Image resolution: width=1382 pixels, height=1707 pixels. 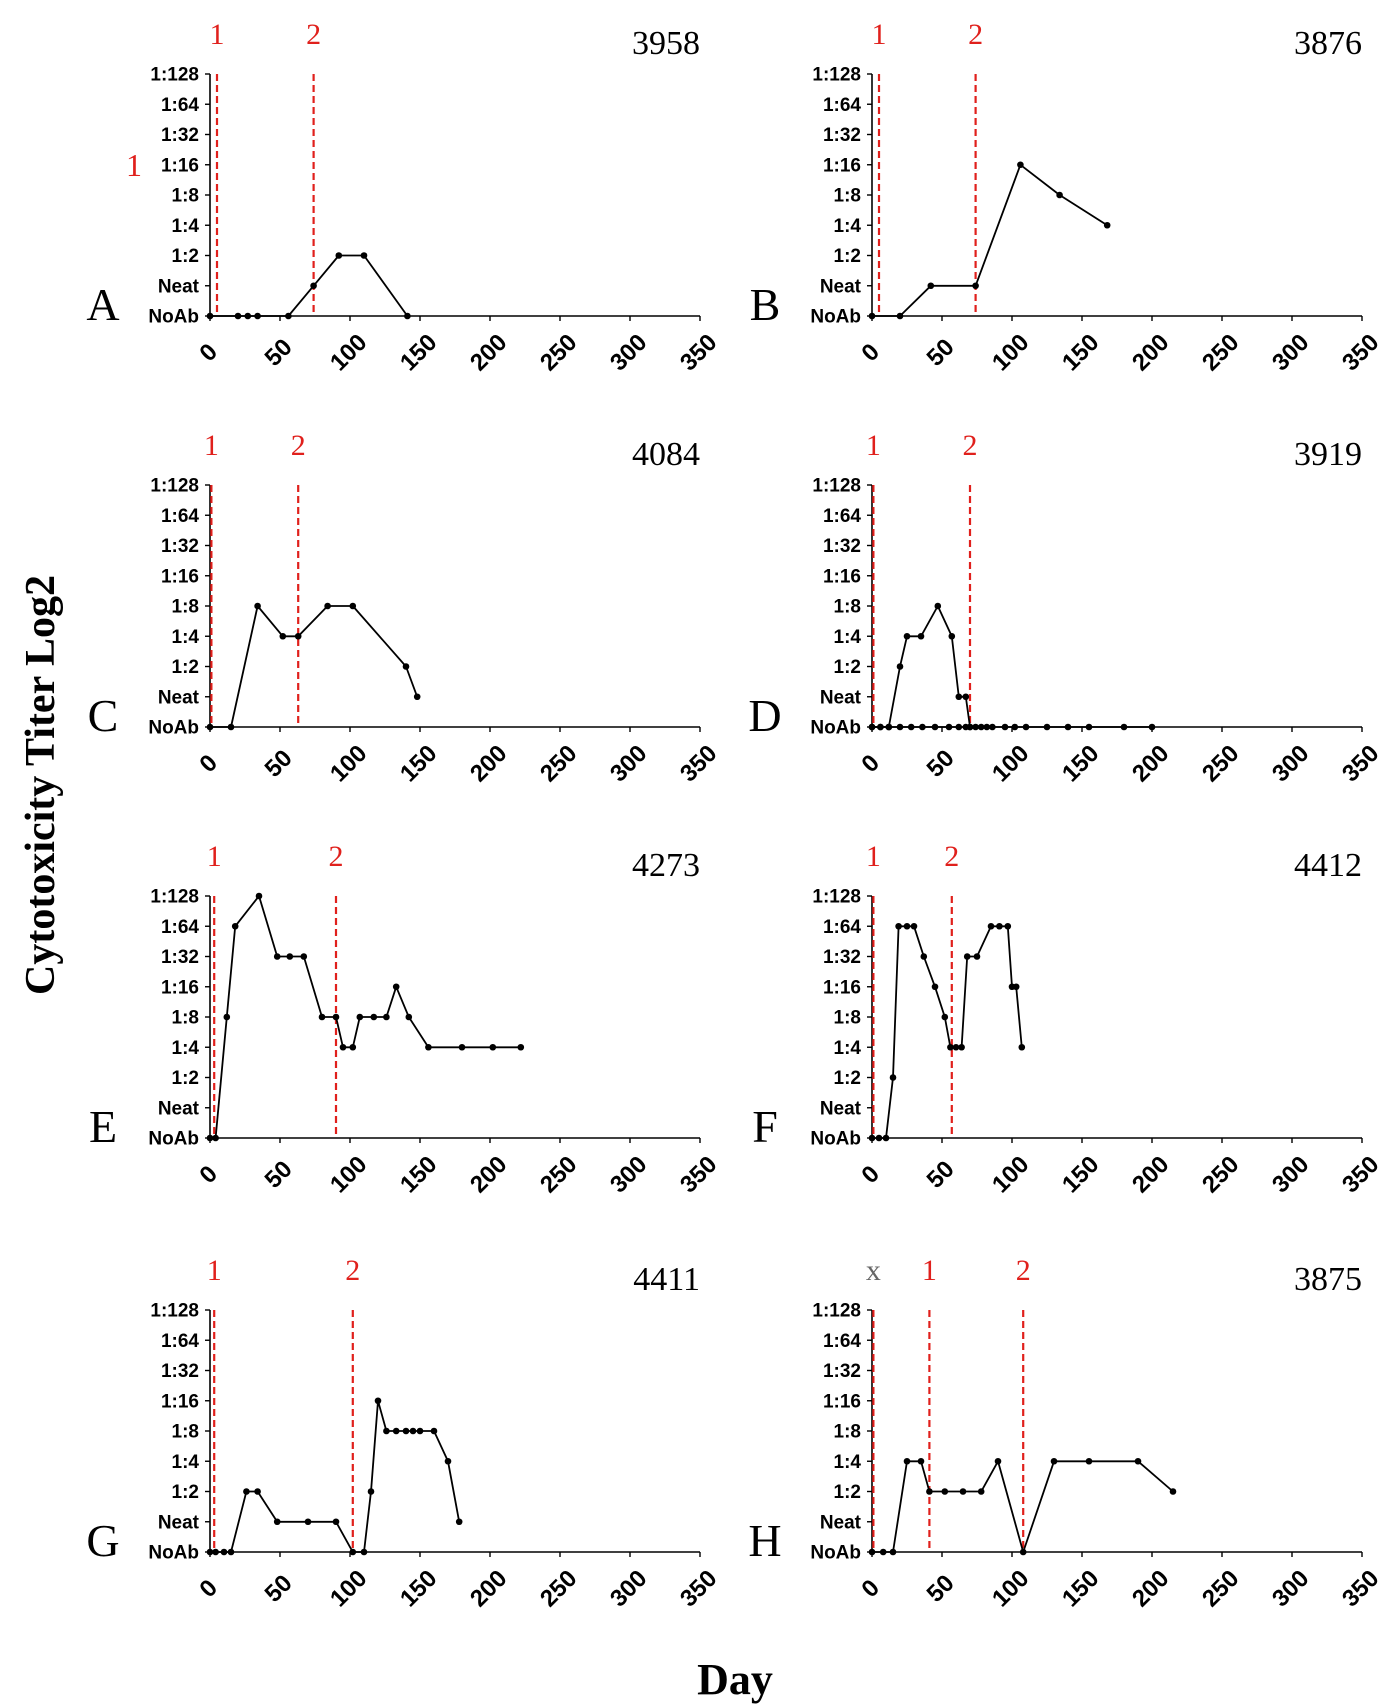 What do you see at coordinates (418, 352) in the screenshot?
I see `x-tick-label-a: 150` at bounding box center [418, 352].